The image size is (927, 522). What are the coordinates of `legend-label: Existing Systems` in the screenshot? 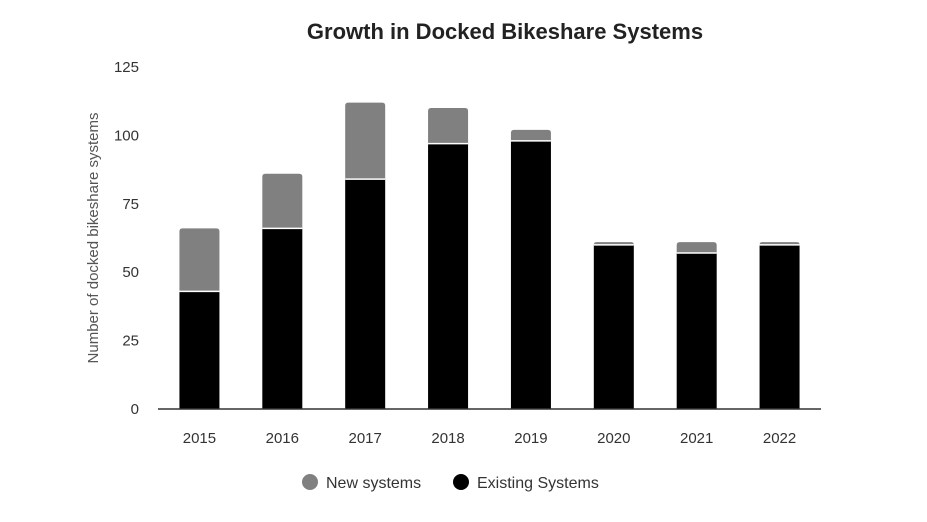 It's located at (538, 483).